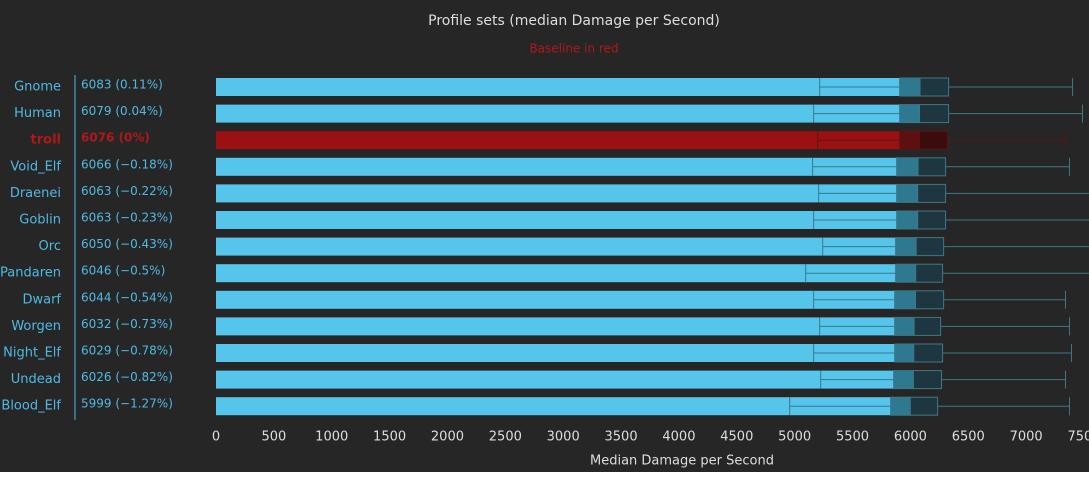 This screenshot has height=486, width=1089. What do you see at coordinates (127, 297) in the screenshot?
I see `value-label: 6044 (−0.54%)` at bounding box center [127, 297].